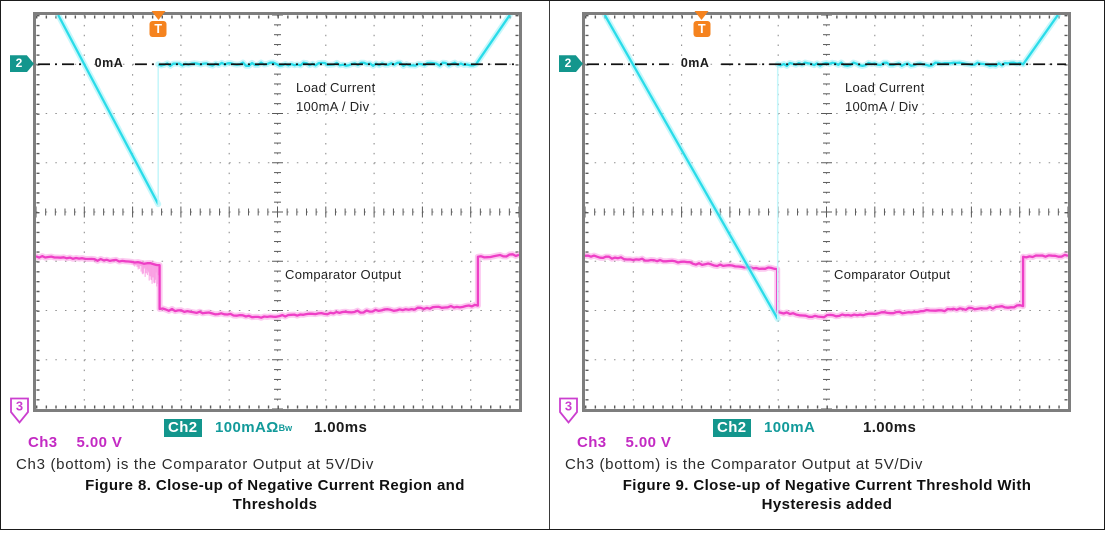  Describe the element at coordinates (275, 504) in the screenshot. I see `figure-caption-line2: Thresholds` at that location.